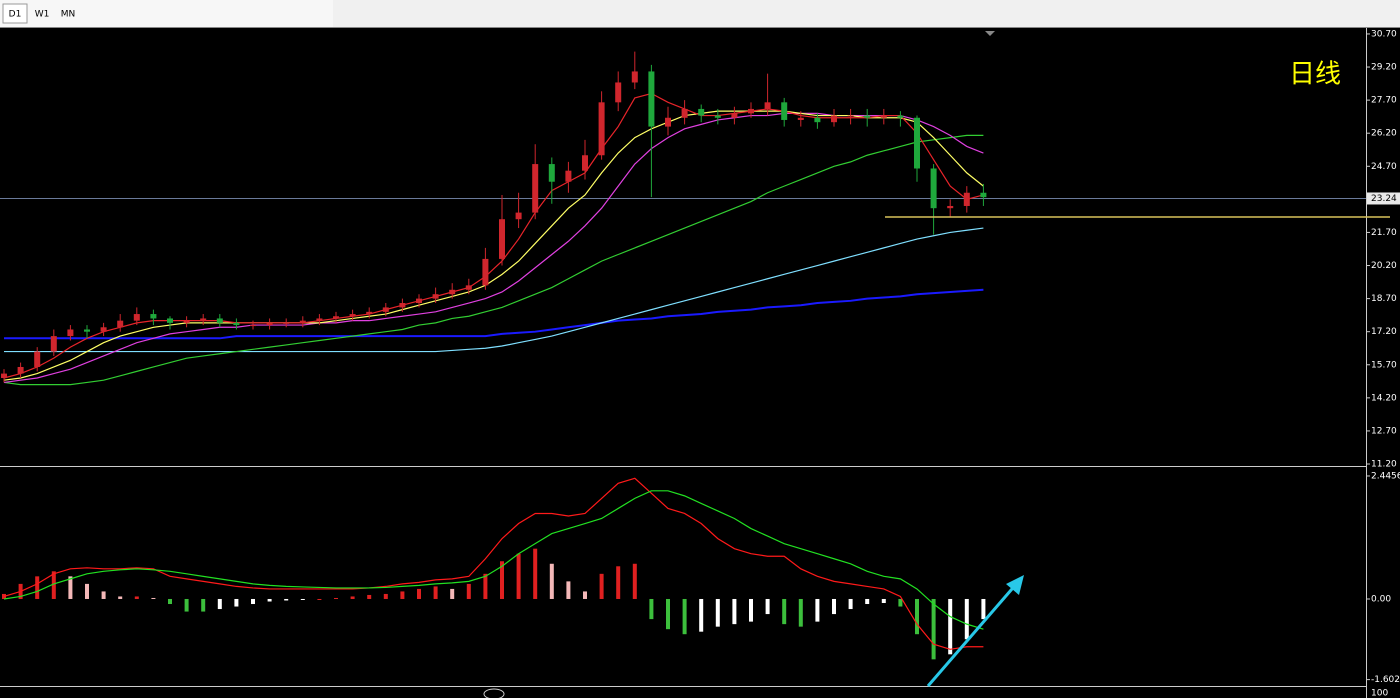  What do you see at coordinates (1385, 476) in the screenshot?
I see `y-tick-label: 2.4456` at bounding box center [1385, 476].